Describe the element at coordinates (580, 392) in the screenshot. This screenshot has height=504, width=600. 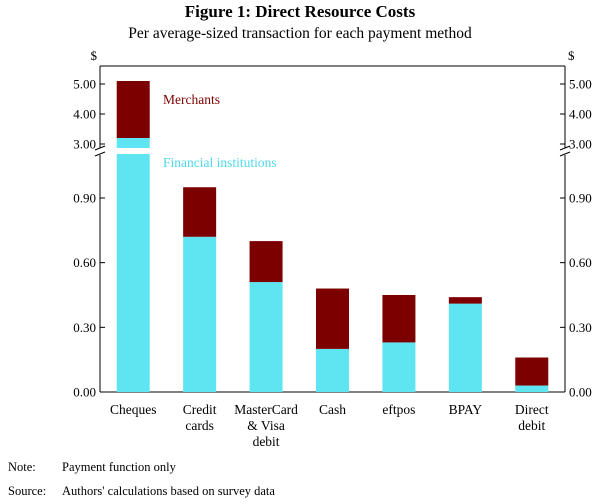
I see `tick-label-right: 0.00` at that location.